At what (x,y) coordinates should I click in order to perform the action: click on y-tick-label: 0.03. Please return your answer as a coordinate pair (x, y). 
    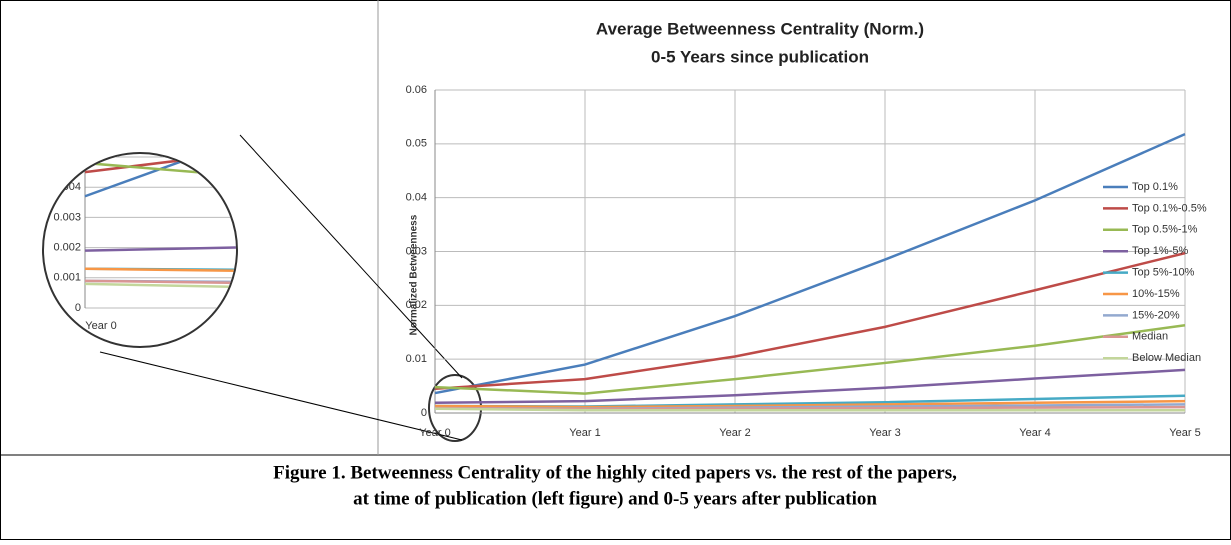
    Looking at the image, I should click on (416, 251).